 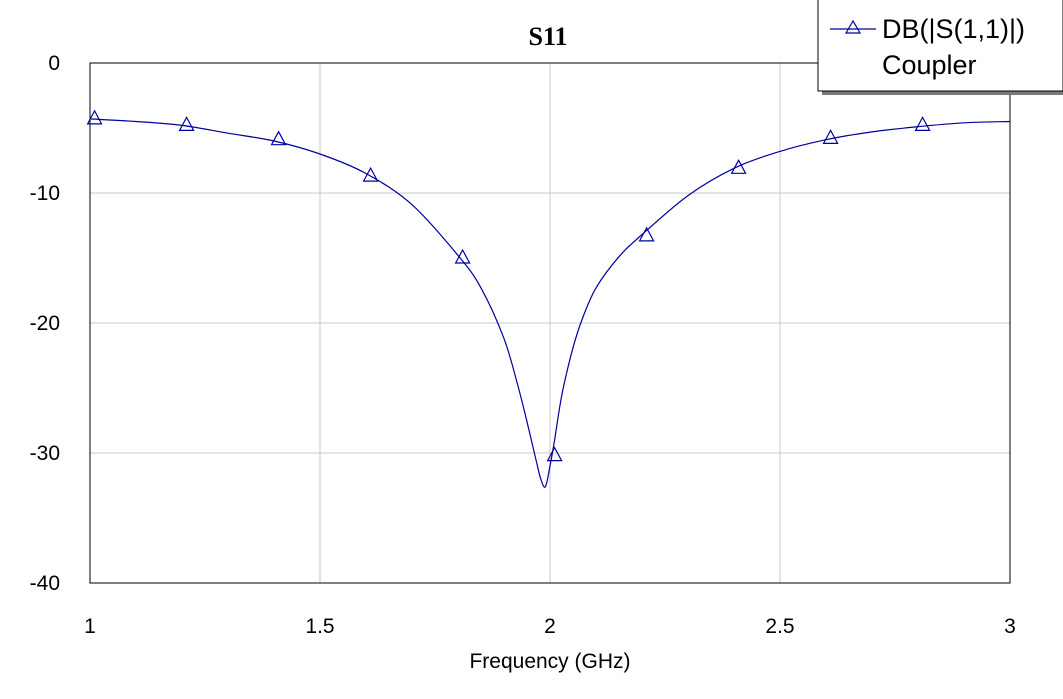 What do you see at coordinates (779, 626) in the screenshot?
I see `x-tick-label: 2.5` at bounding box center [779, 626].